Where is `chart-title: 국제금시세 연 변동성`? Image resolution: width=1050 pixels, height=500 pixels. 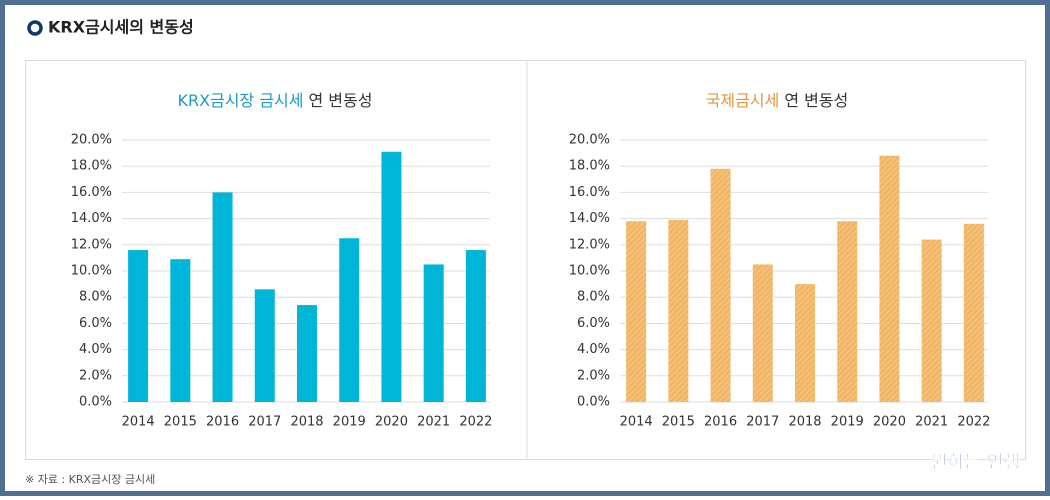
chart-title: 국제금시세 연 변동성 is located at coordinates (777, 100).